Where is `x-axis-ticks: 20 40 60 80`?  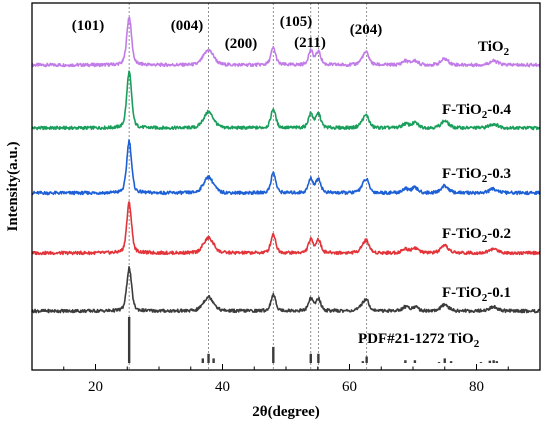
x-axis-ticks: 20 40 60 80 is located at coordinates (286, 379).